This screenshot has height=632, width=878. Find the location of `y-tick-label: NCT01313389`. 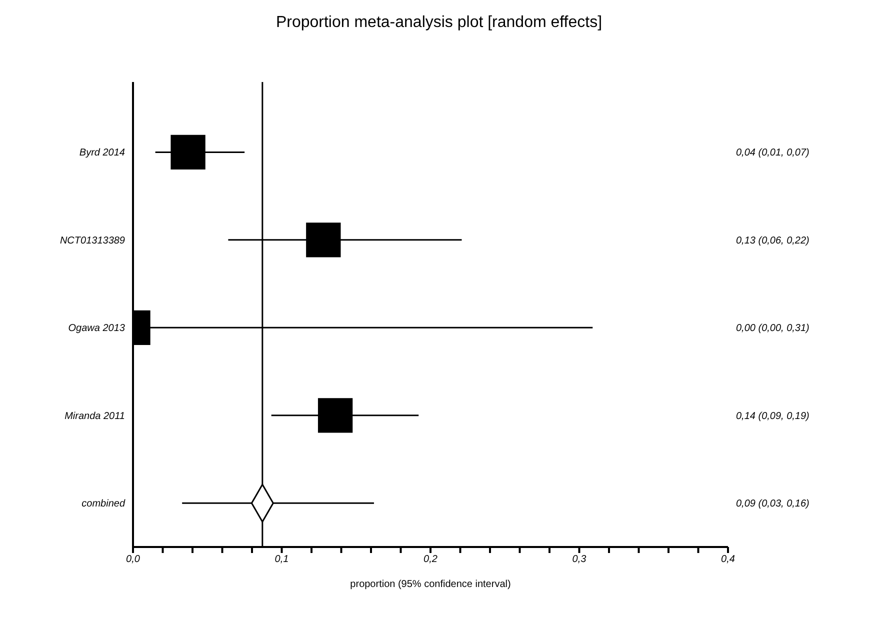

y-tick-label: NCT01313389 is located at coordinates (93, 240).